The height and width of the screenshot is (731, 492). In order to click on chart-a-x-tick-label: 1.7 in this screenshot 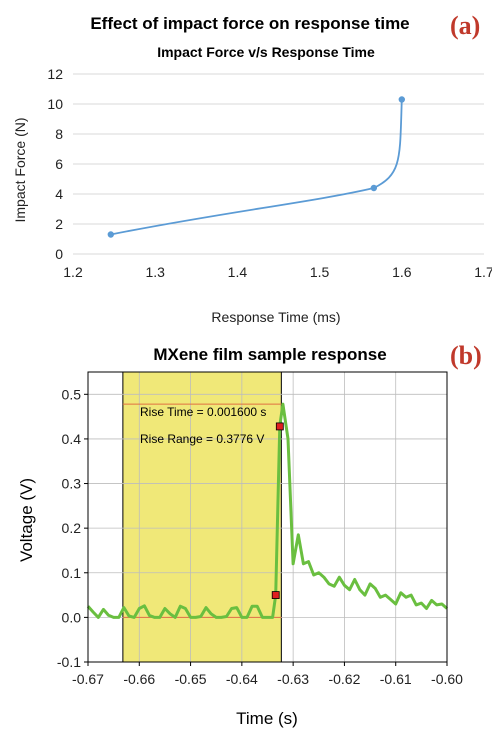, I will do `click(483, 272)`.